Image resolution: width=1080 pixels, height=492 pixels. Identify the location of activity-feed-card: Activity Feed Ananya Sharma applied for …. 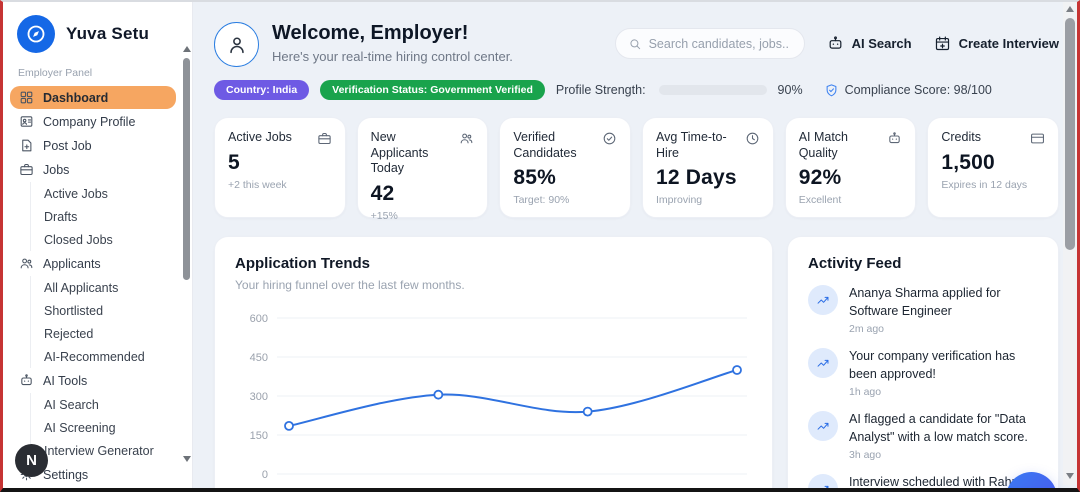
(923, 362).